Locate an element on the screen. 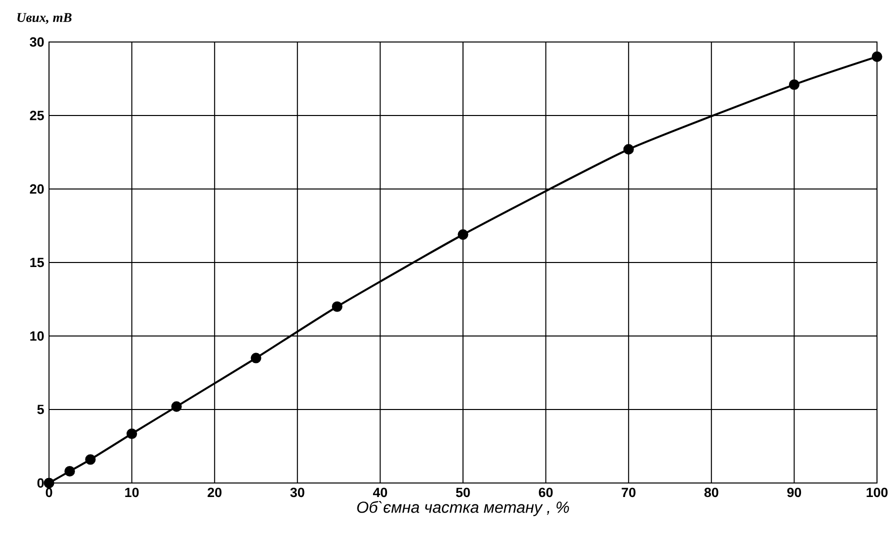 This screenshot has width=889, height=539. x-tick-label: 90 is located at coordinates (794, 493).